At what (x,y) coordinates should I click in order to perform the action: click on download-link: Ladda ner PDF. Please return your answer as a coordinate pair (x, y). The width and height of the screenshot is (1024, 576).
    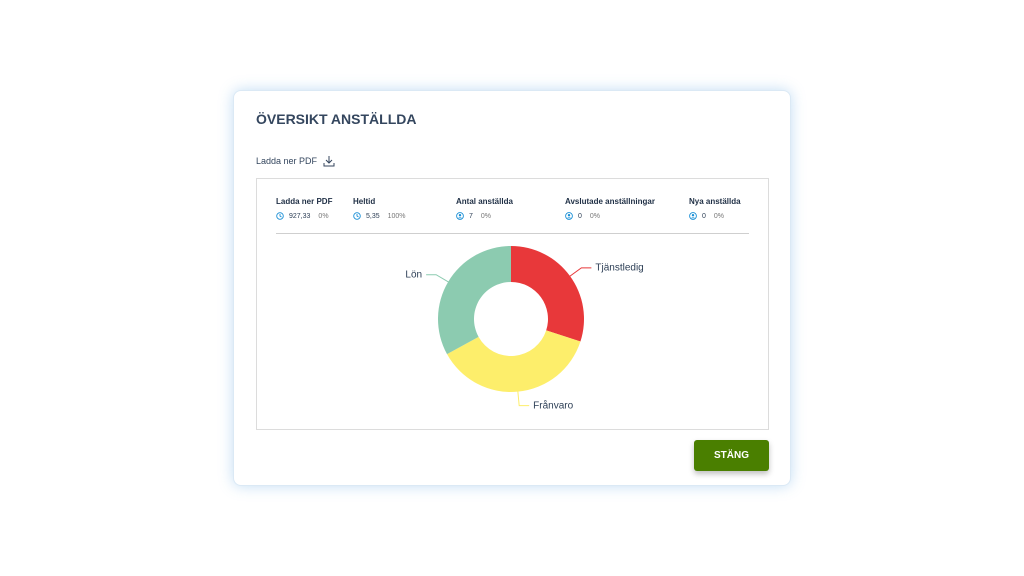
    Looking at the image, I should click on (295, 161).